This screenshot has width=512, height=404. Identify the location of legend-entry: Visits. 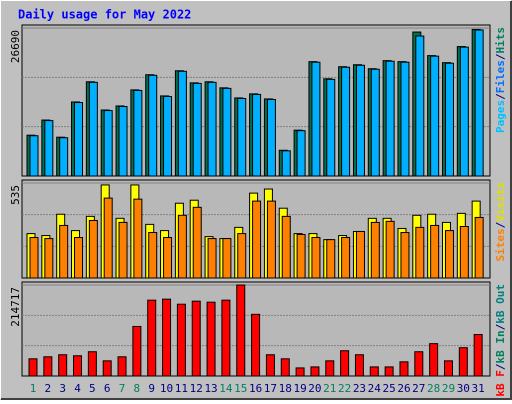
(500, 202).